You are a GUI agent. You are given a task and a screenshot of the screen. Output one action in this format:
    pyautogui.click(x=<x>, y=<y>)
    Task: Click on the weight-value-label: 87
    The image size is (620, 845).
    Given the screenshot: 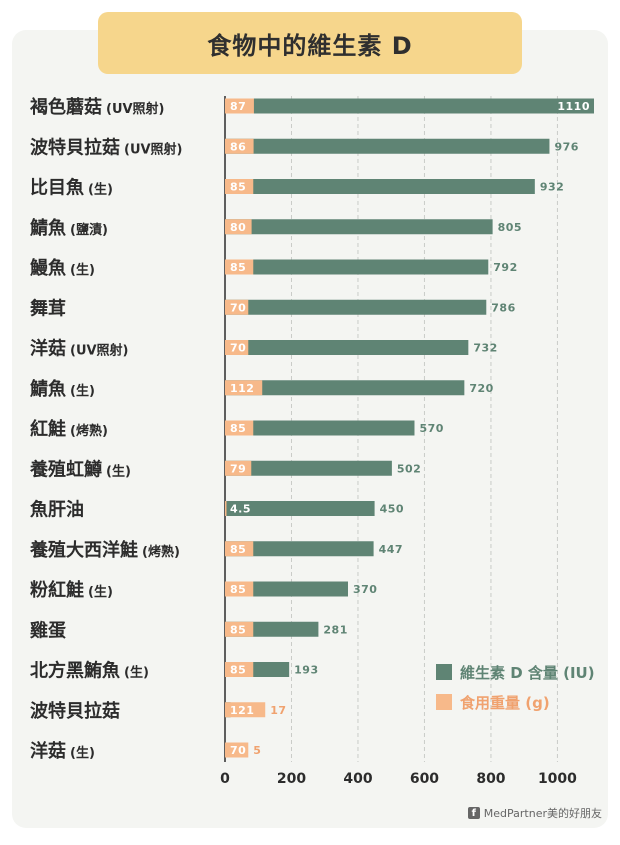 What is the action you would take?
    pyautogui.click(x=238, y=106)
    